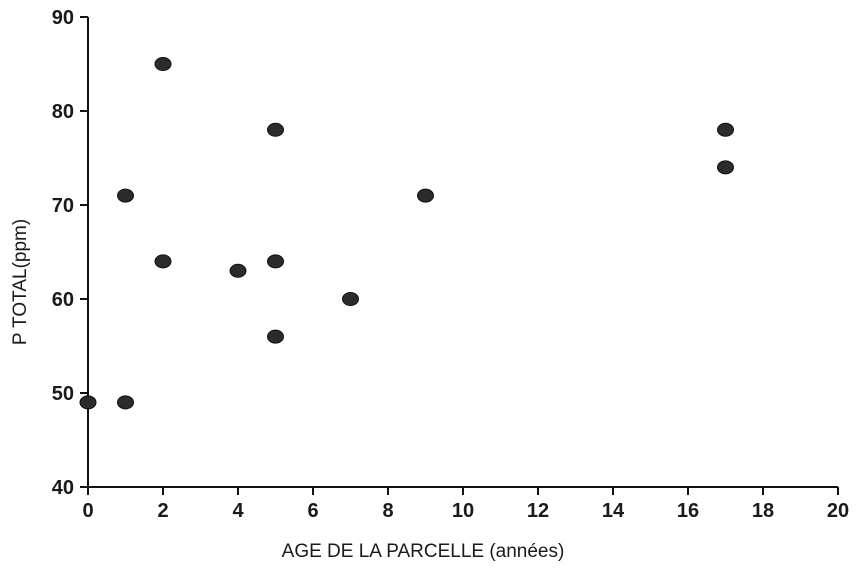  I want to click on y-tick-label: 40, so click(63, 488).